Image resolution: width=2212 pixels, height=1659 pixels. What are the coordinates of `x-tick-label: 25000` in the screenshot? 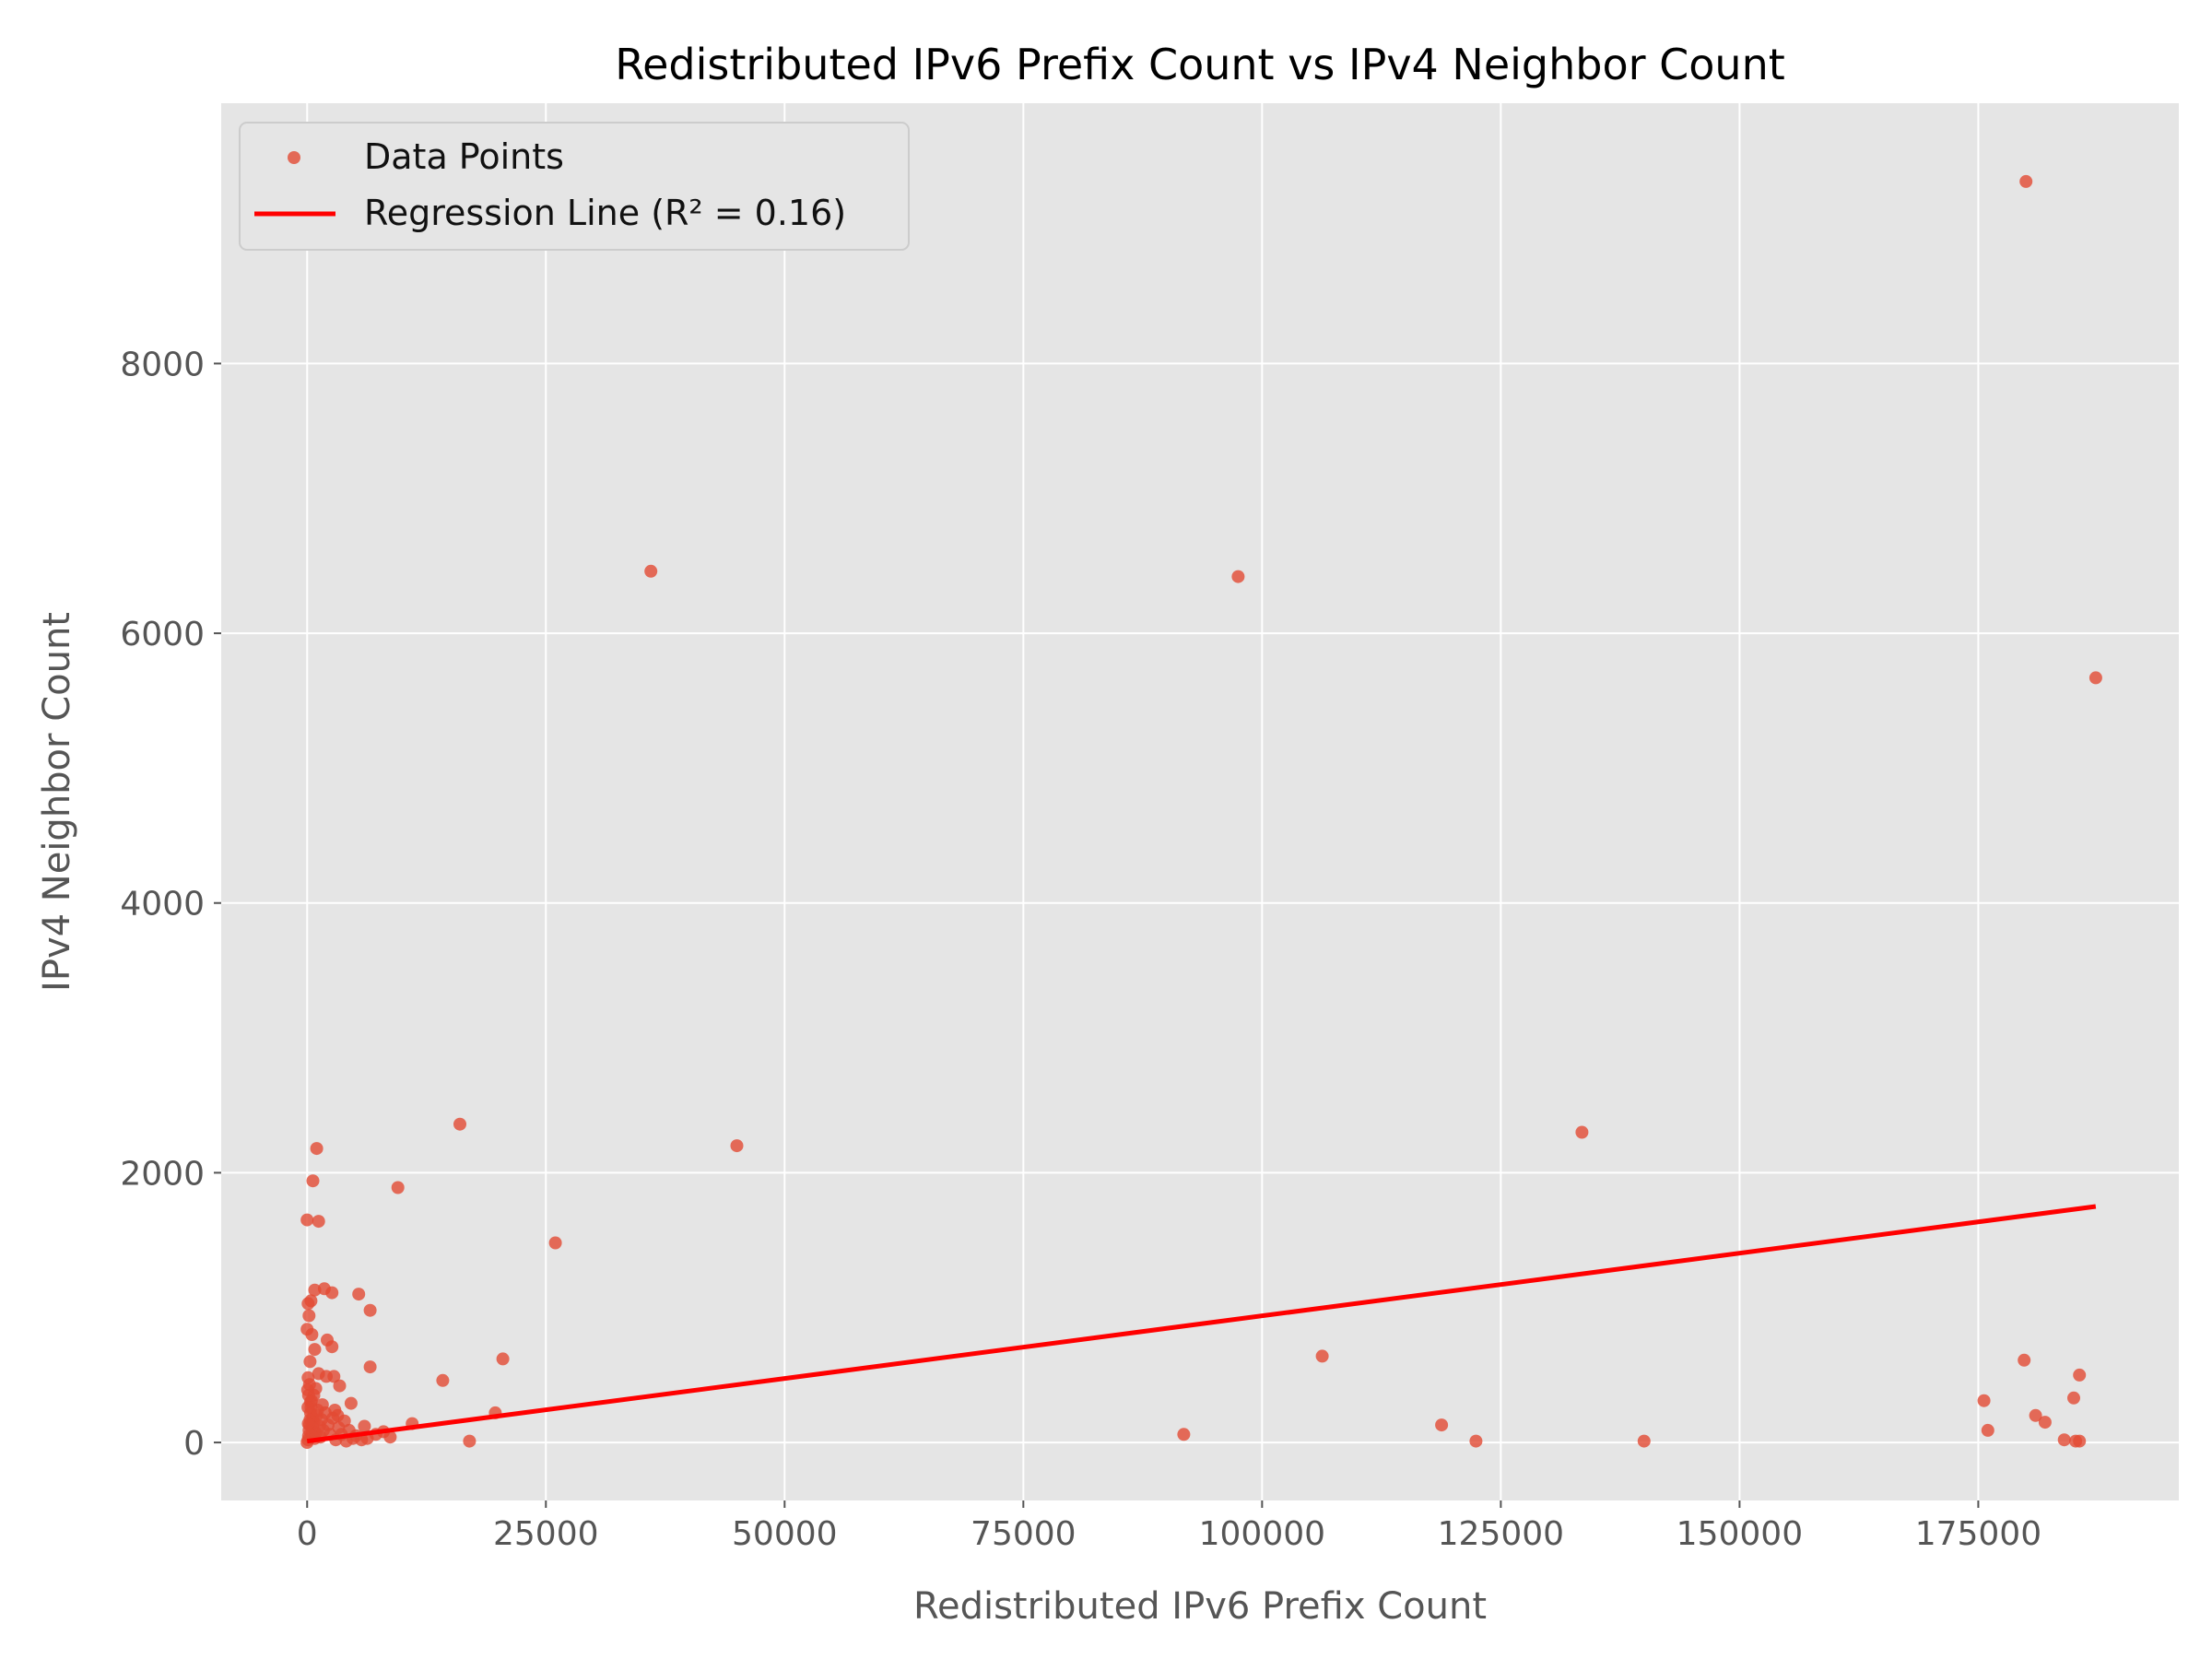 It's located at (546, 1534).